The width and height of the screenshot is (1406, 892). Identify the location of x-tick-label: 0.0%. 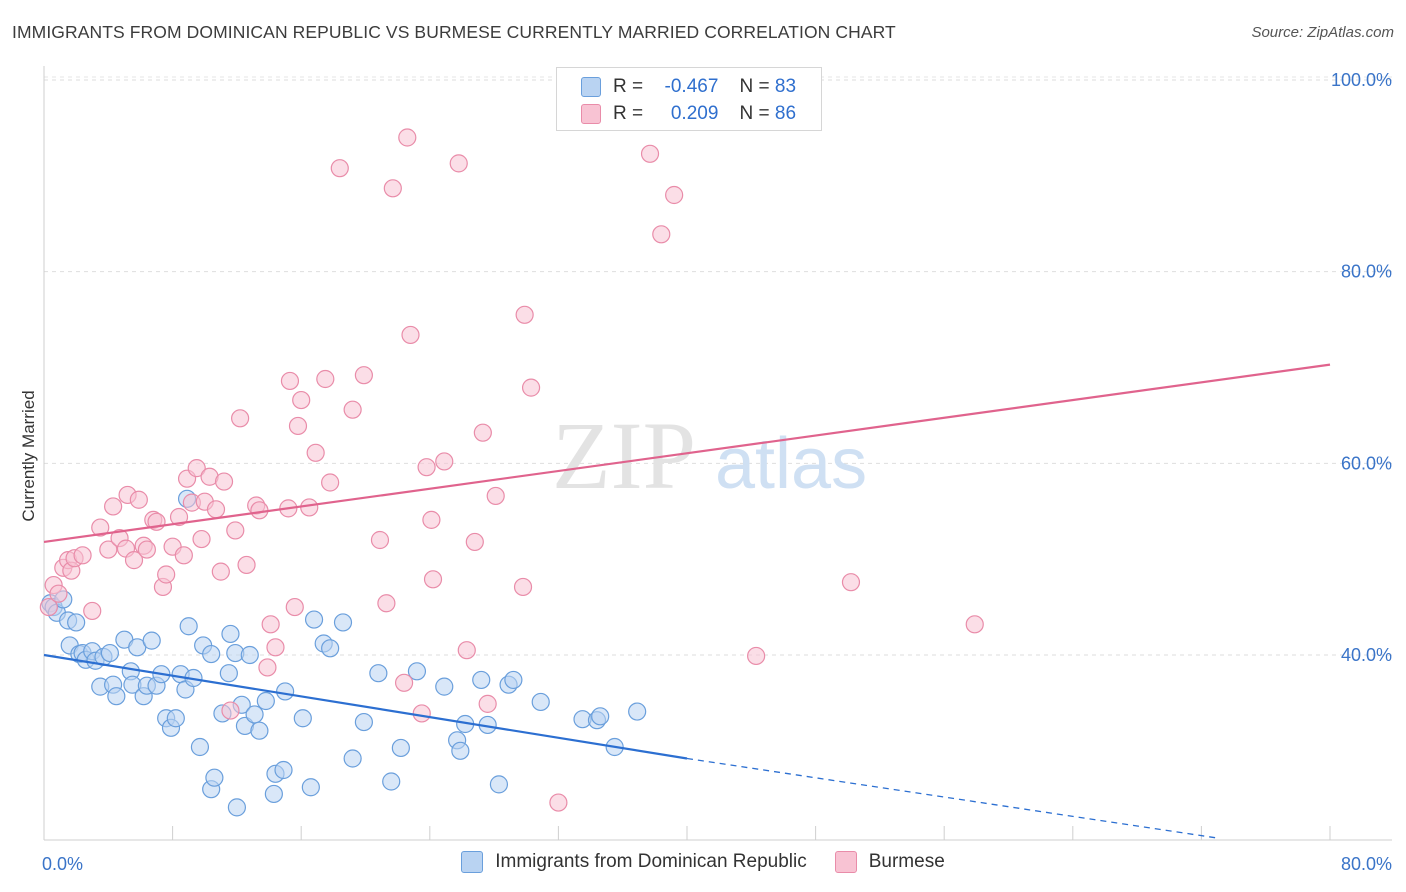
(62, 864).